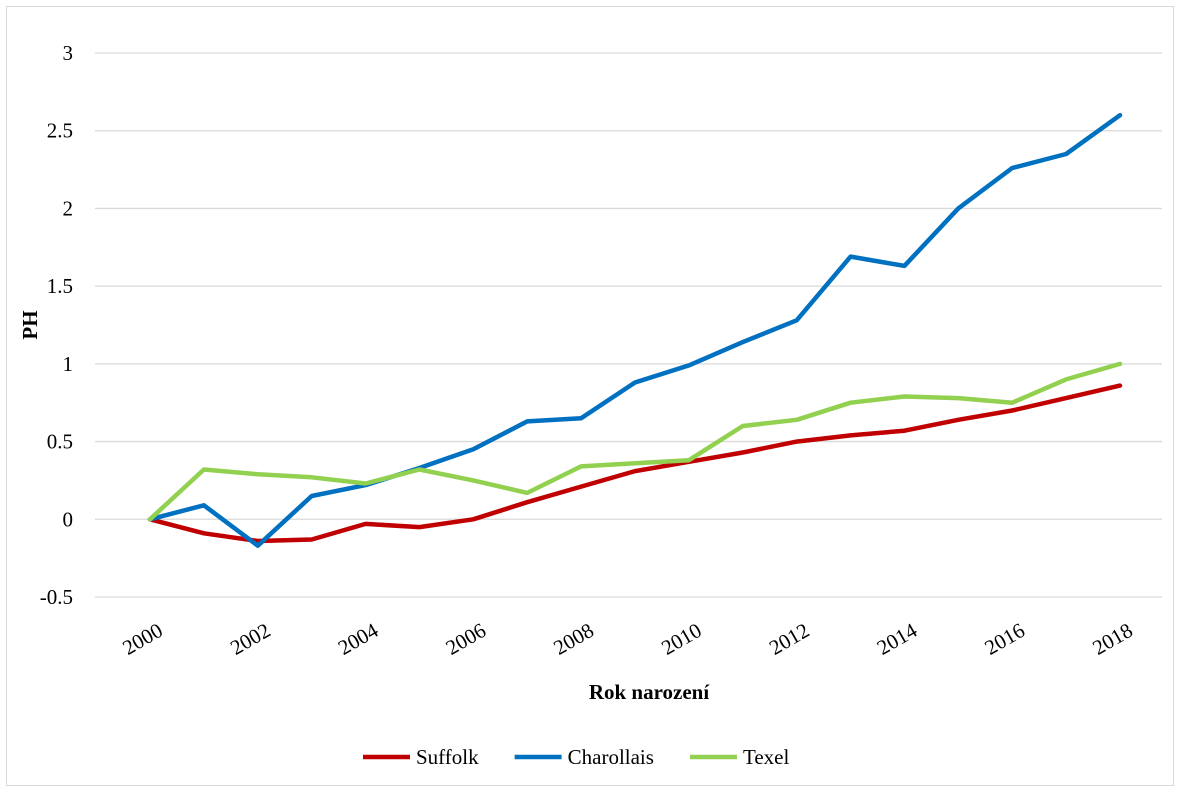 This screenshot has height=792, width=1179. I want to click on legend-label-suffolk: Suffolk, so click(447, 757).